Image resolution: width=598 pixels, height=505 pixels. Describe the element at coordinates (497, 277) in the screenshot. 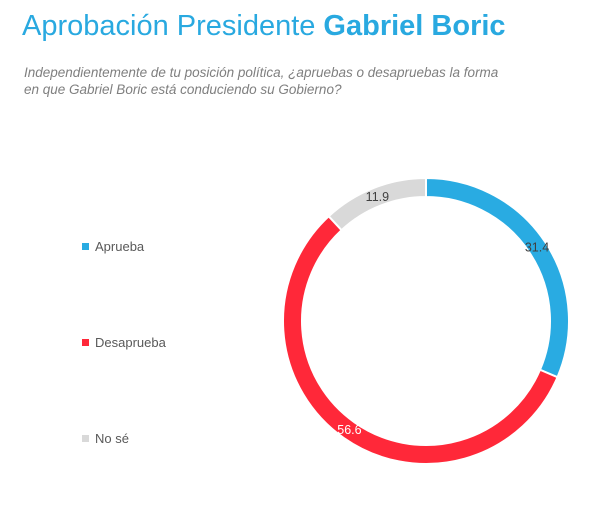

I see `slice-aprueba` at that location.